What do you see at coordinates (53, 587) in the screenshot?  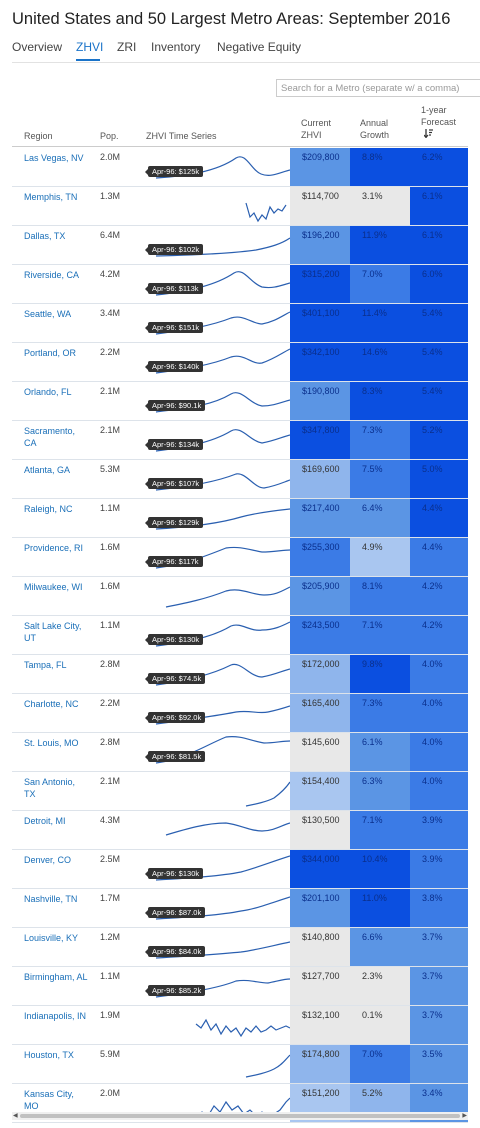 I see `region-link: Milwaukee, WI` at bounding box center [53, 587].